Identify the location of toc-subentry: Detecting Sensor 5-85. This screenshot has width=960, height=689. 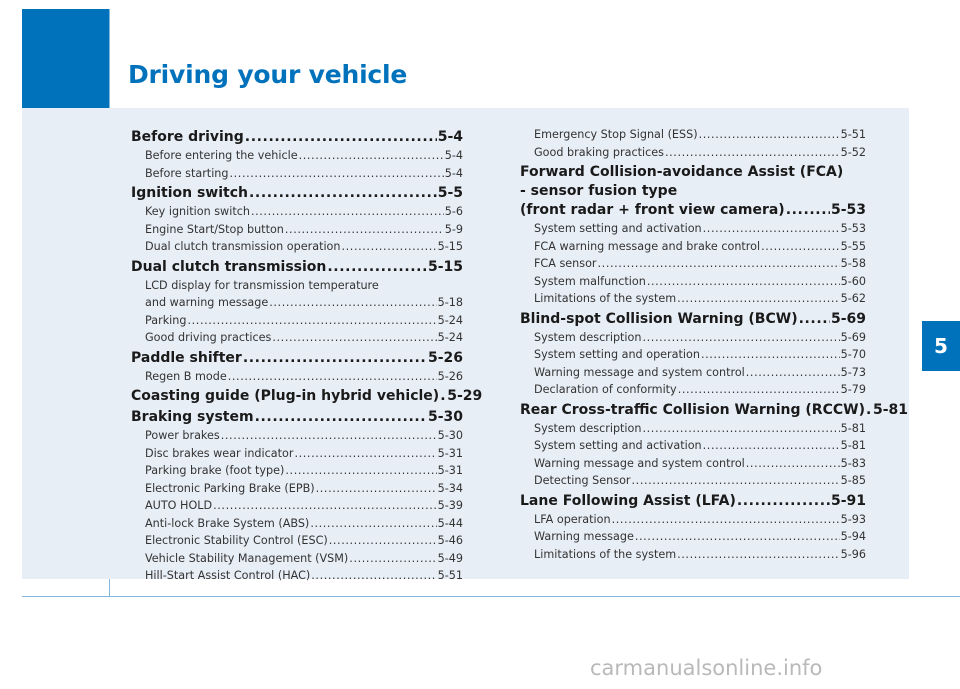
(693, 481).